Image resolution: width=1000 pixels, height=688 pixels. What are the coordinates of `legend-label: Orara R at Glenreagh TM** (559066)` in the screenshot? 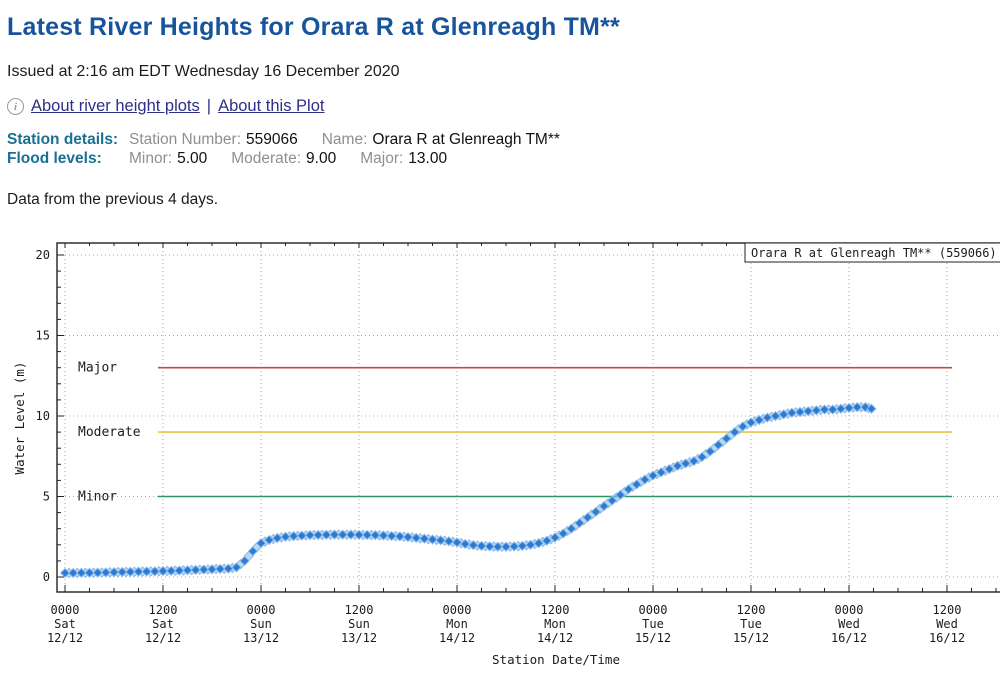 It's located at (874, 253).